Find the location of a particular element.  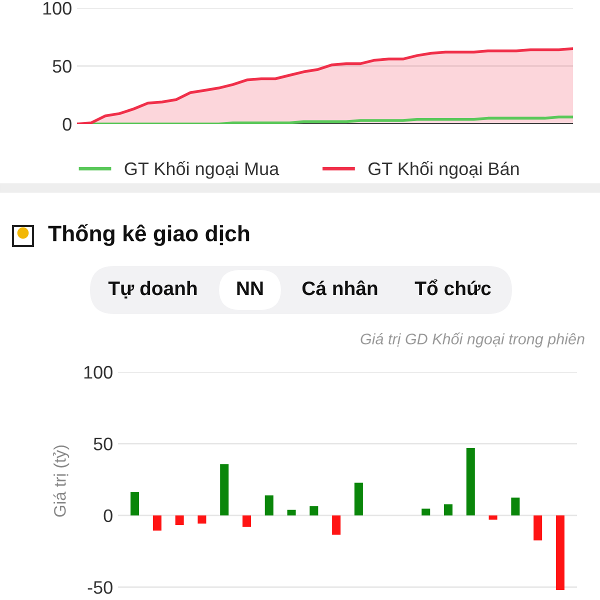

chart-title: Thống kê giao dịch is located at coordinates (149, 235).